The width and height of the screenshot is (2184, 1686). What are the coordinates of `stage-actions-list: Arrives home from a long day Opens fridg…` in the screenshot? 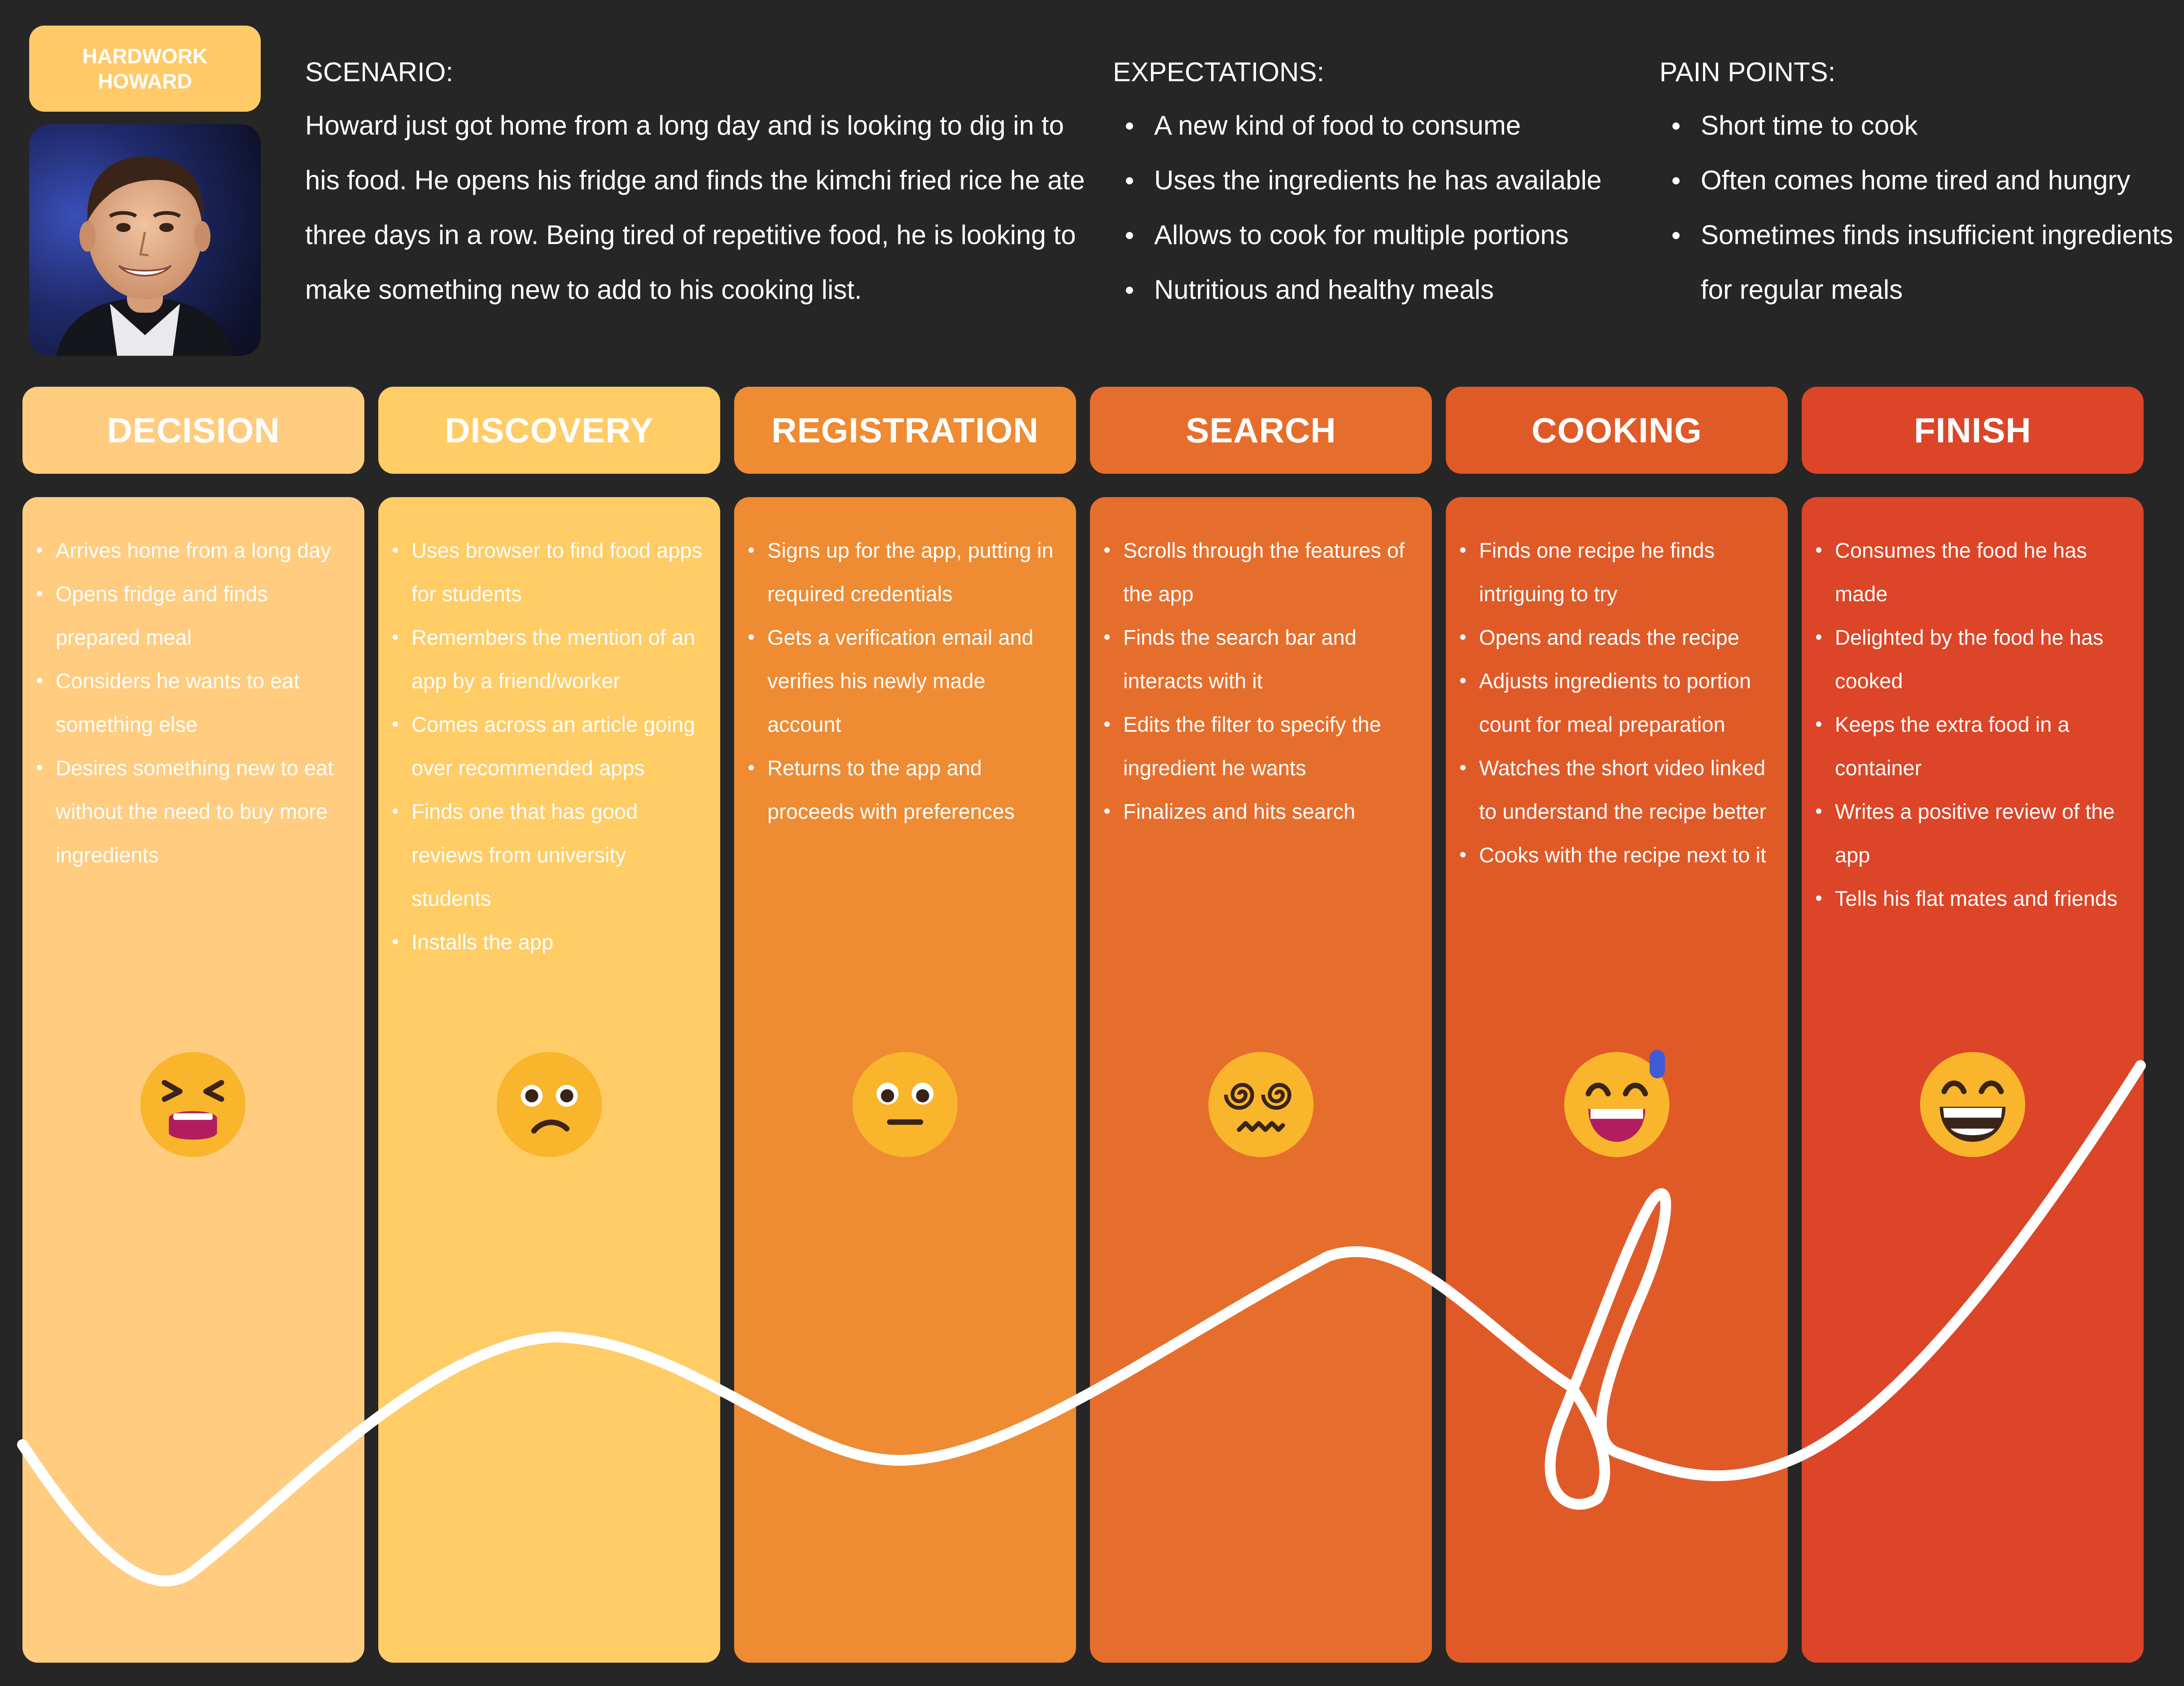 It's located at (193, 703).